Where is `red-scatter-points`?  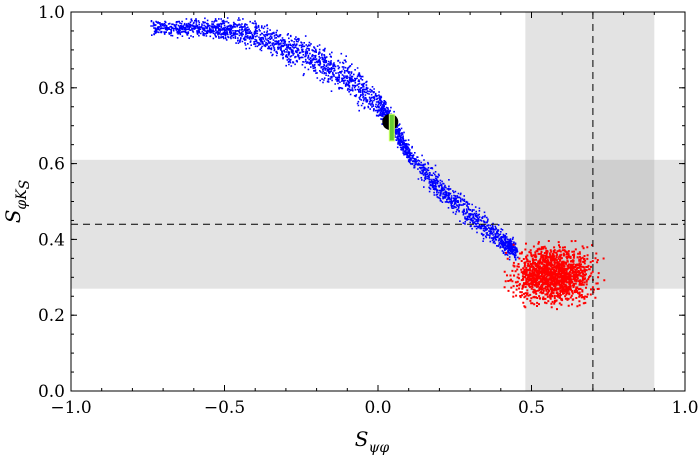
red-scatter-points is located at coordinates (554, 275).